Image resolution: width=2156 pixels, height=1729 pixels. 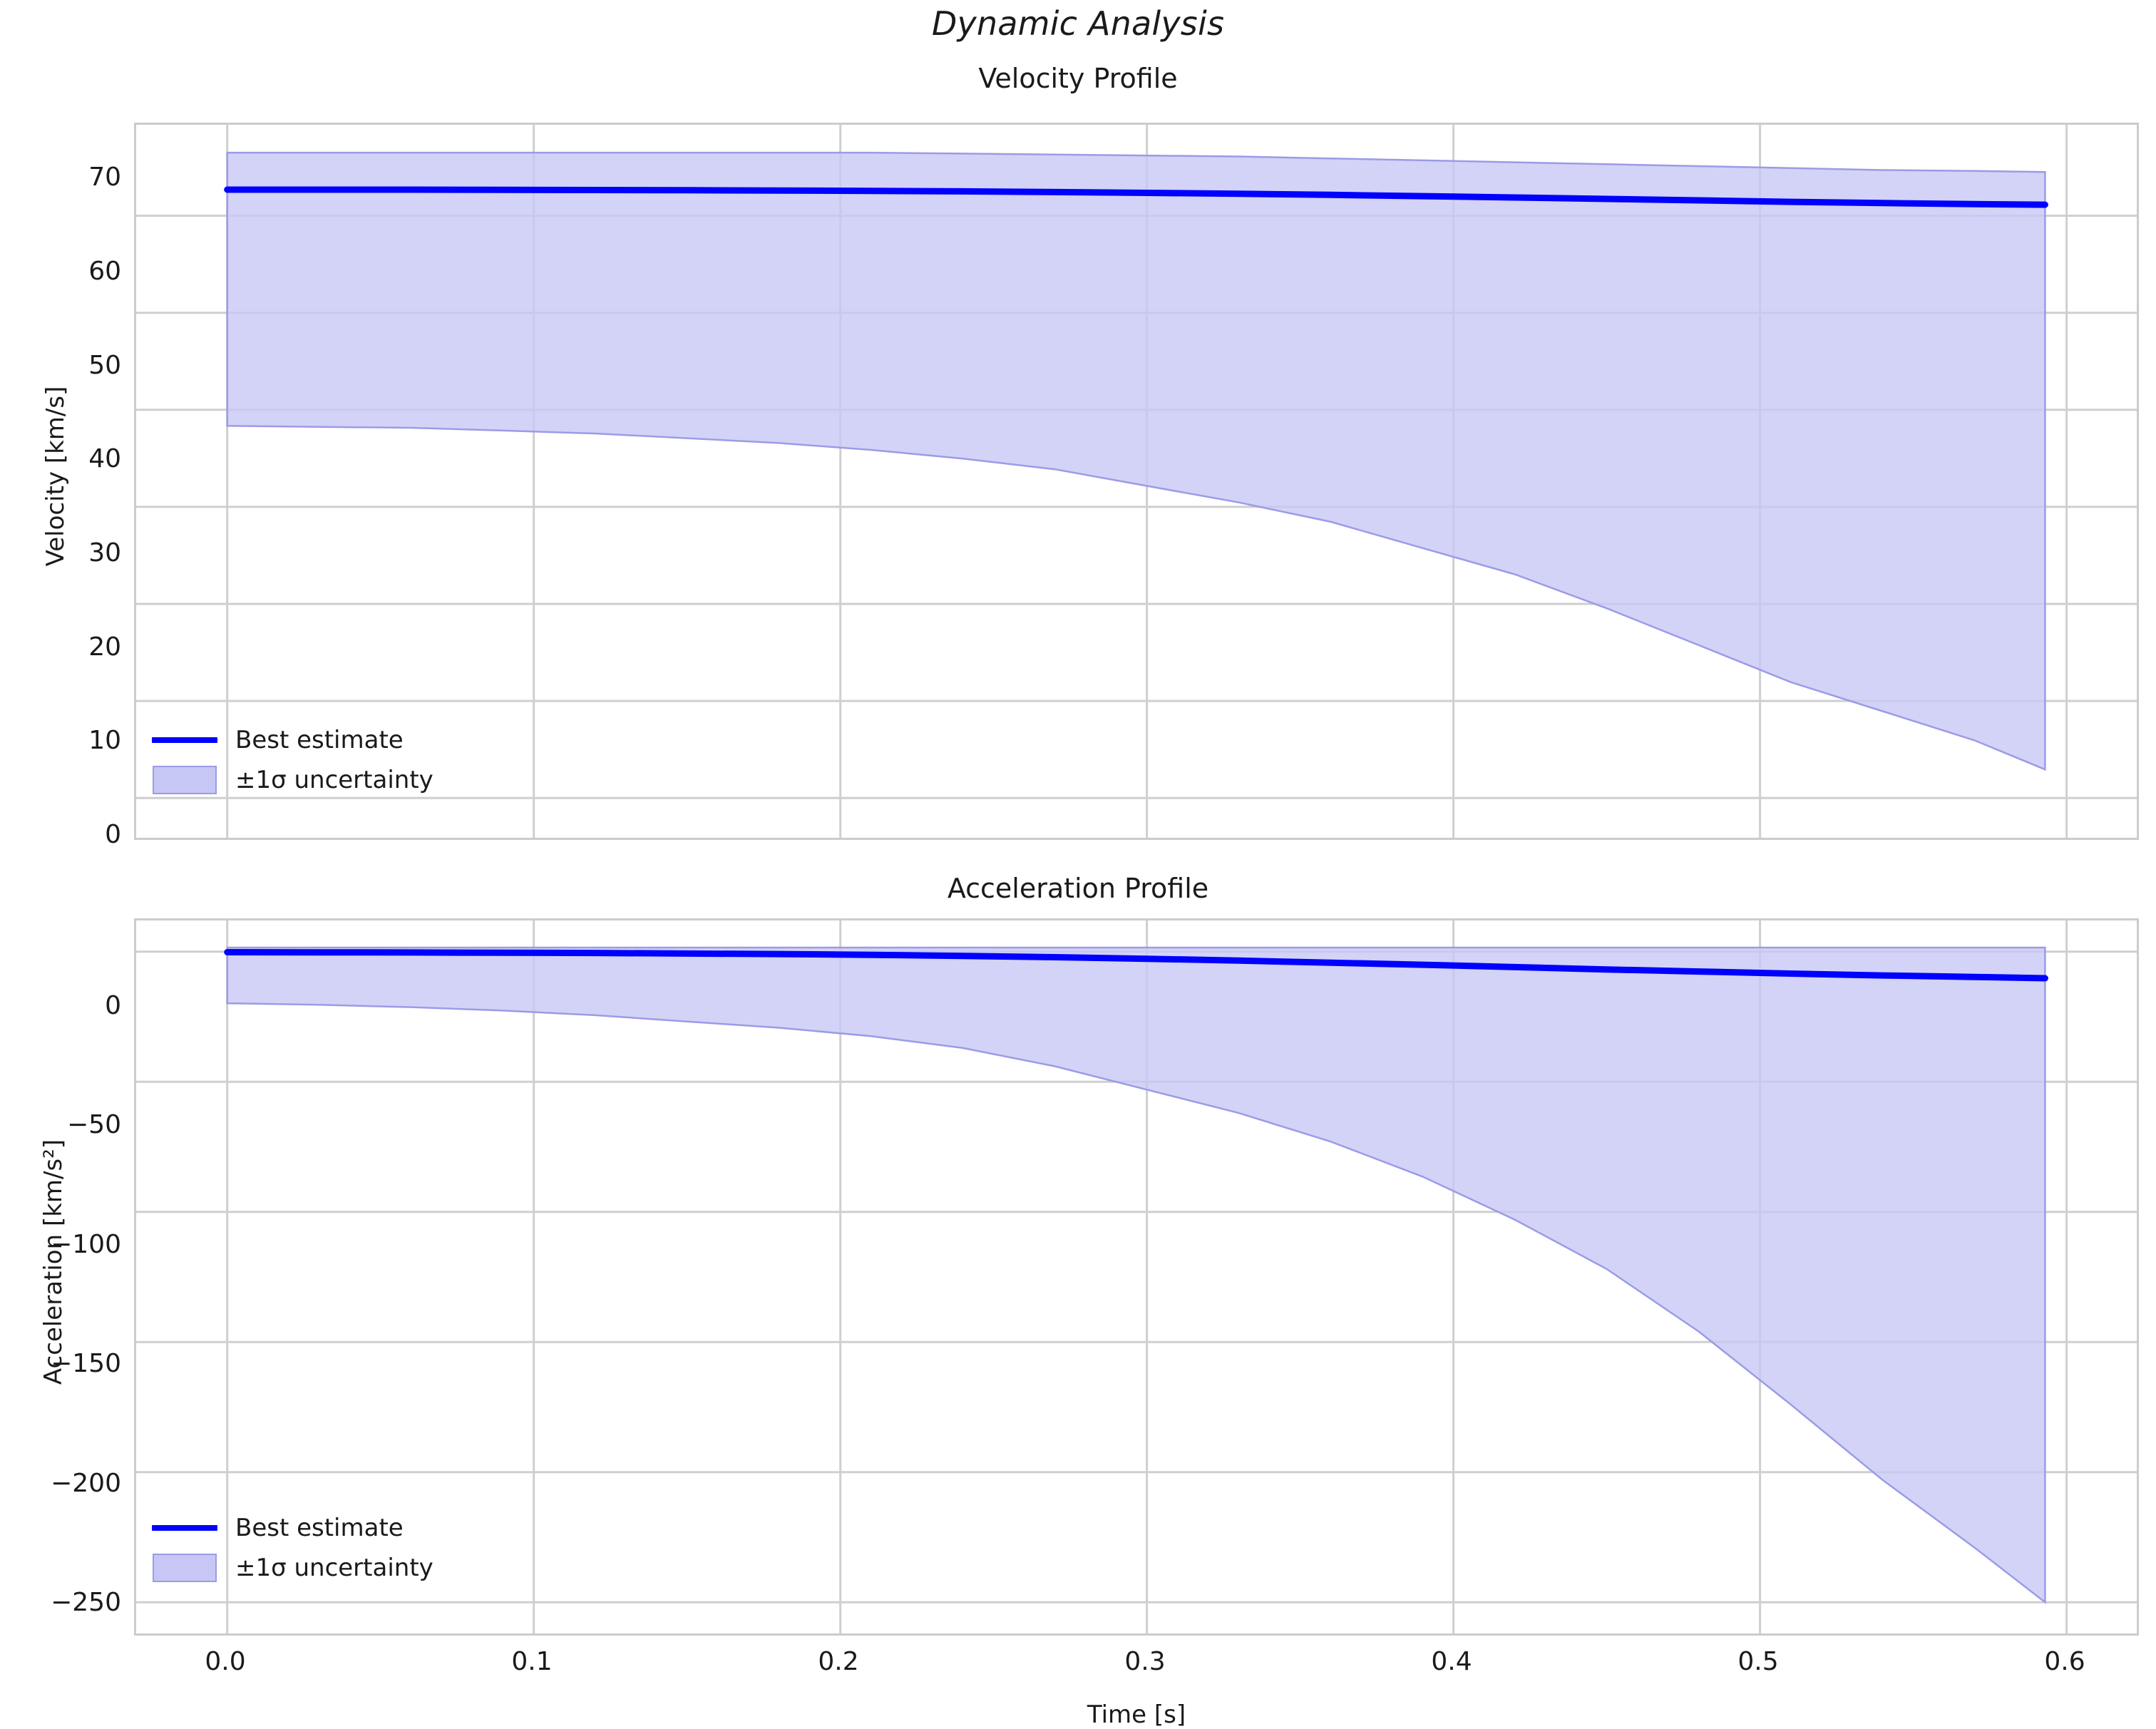 What do you see at coordinates (86, 1602) in the screenshot?
I see `acceleration-ytick-neg250: −250` at bounding box center [86, 1602].